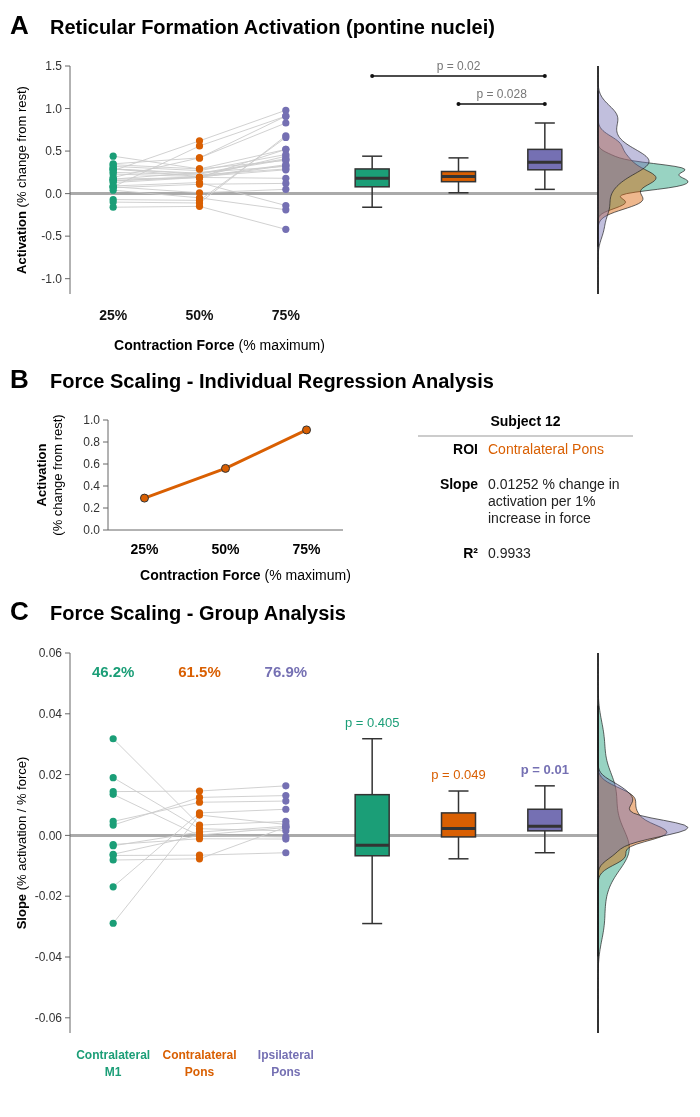 The height and width of the screenshot is (1117, 700). Describe the element at coordinates (19, 25) in the screenshot. I see `text: A` at that location.